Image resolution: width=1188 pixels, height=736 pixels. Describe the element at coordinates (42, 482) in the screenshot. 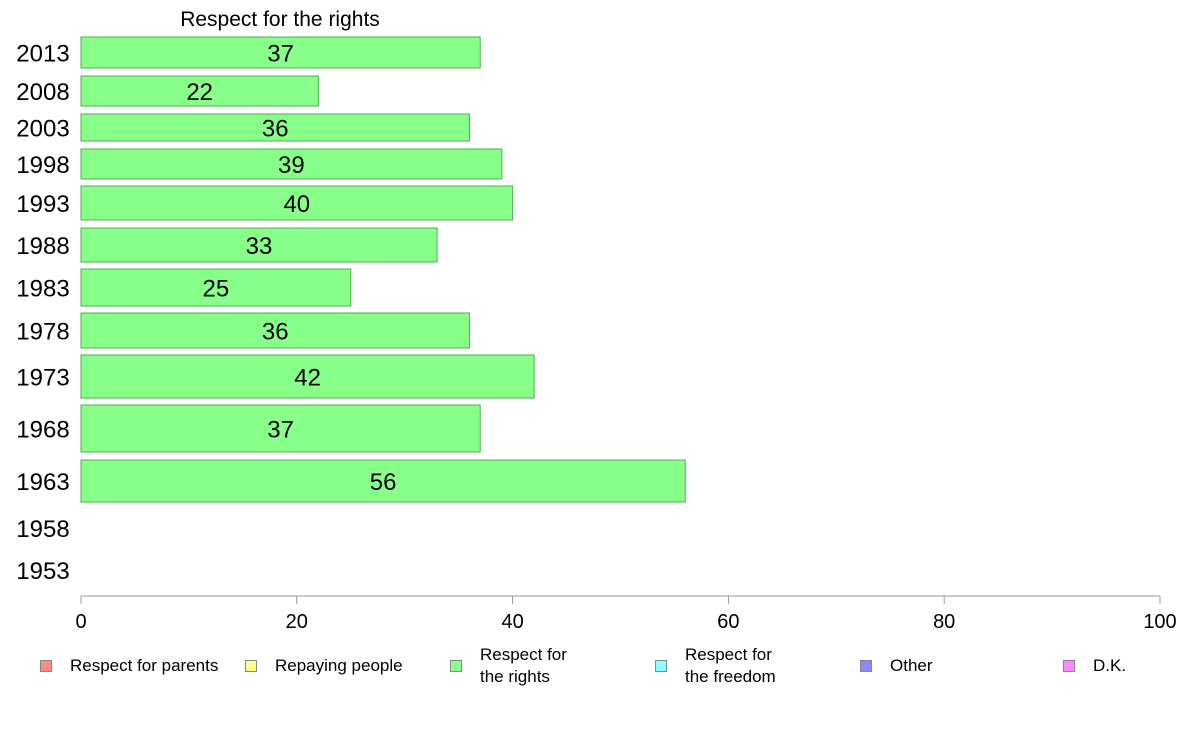

I see `category-label: 1963` at that location.